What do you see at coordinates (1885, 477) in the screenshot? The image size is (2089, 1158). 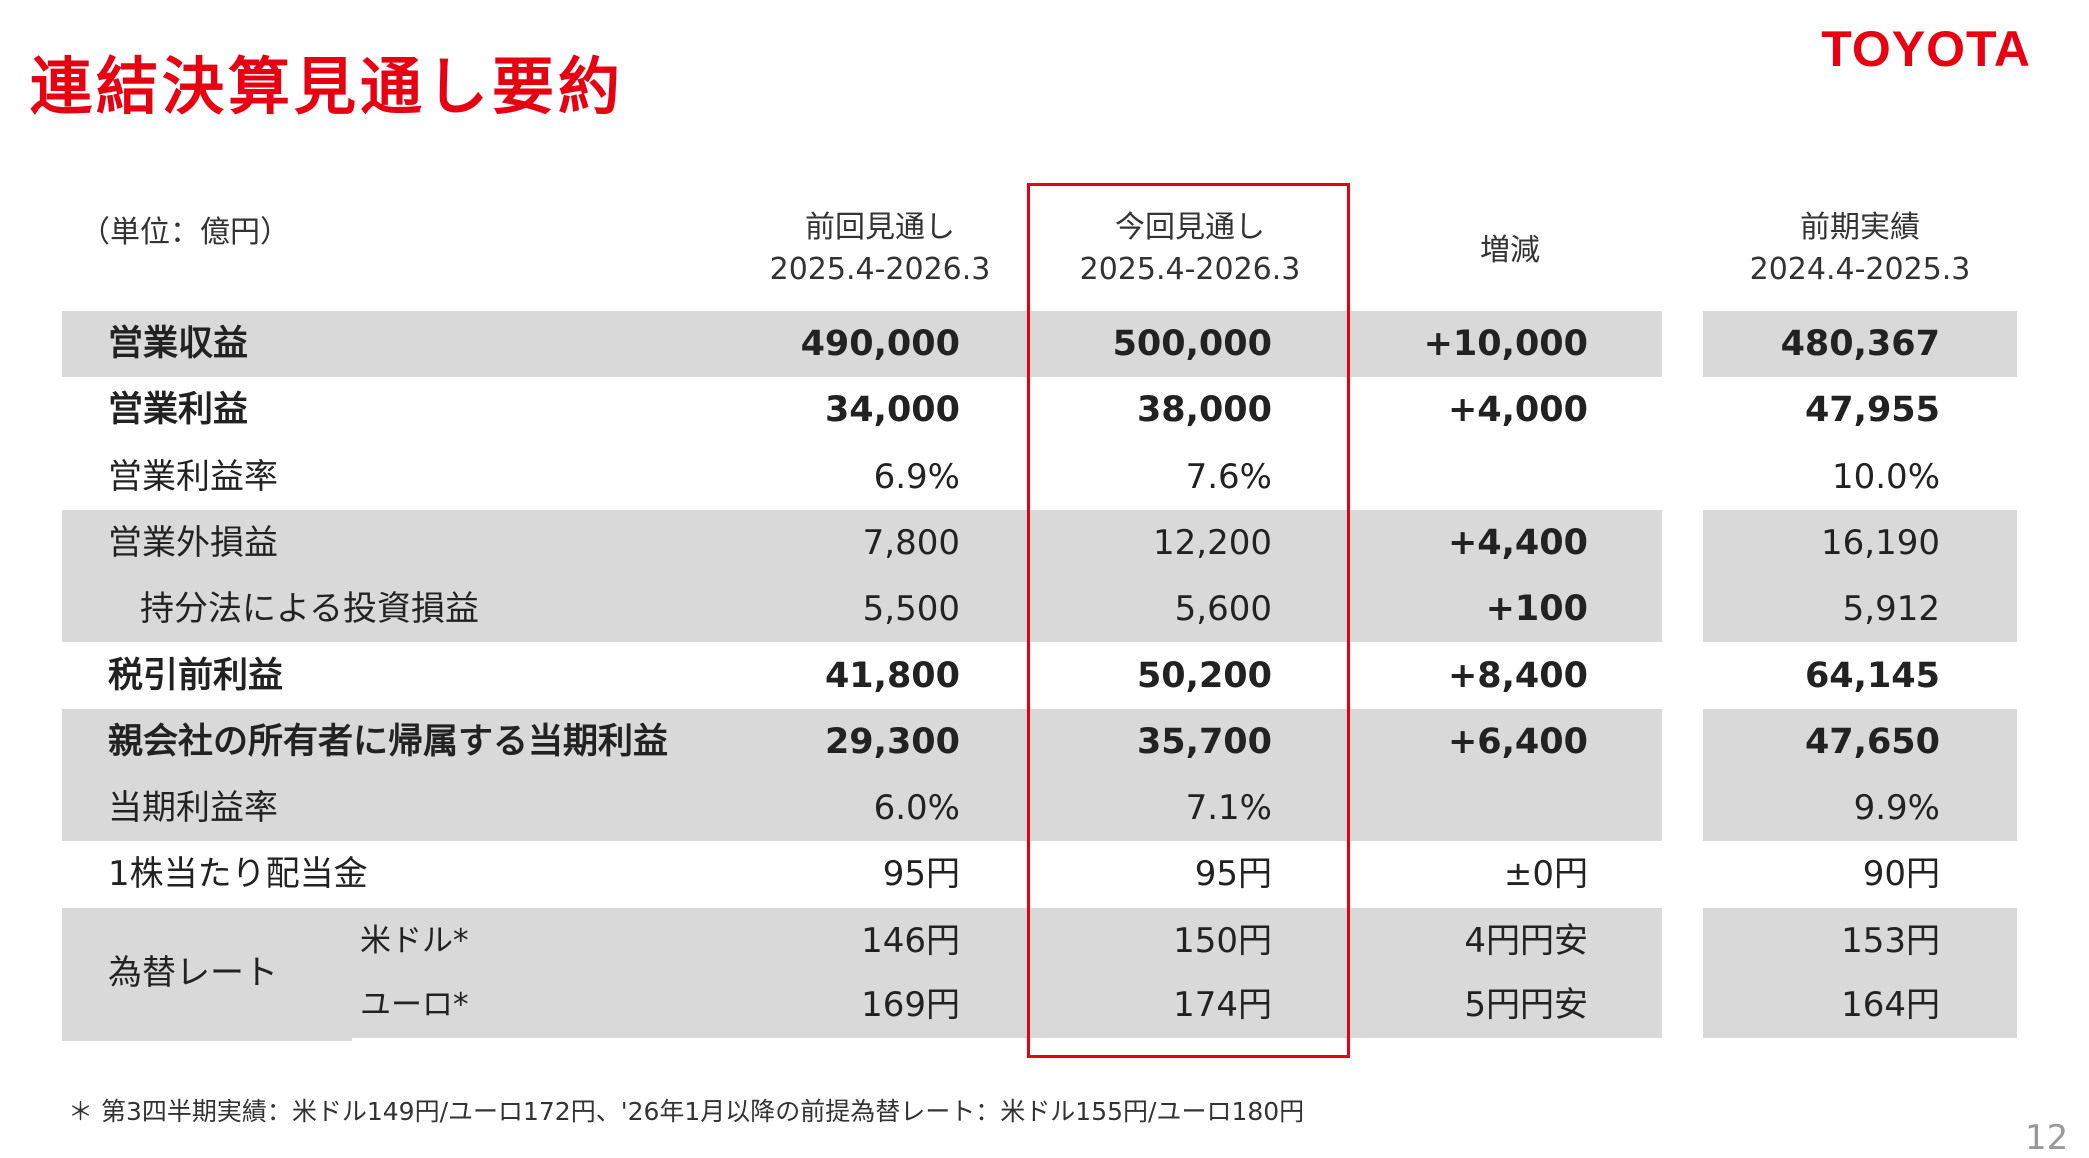 I see `cell-prior: 10.0%` at bounding box center [1885, 477].